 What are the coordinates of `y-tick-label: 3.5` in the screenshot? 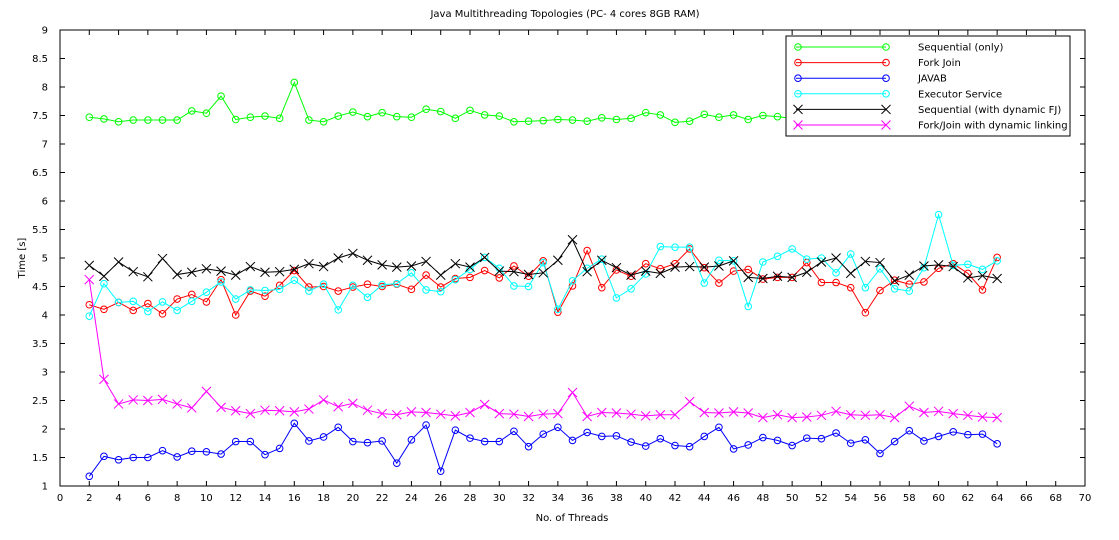 It's located at (40, 344).